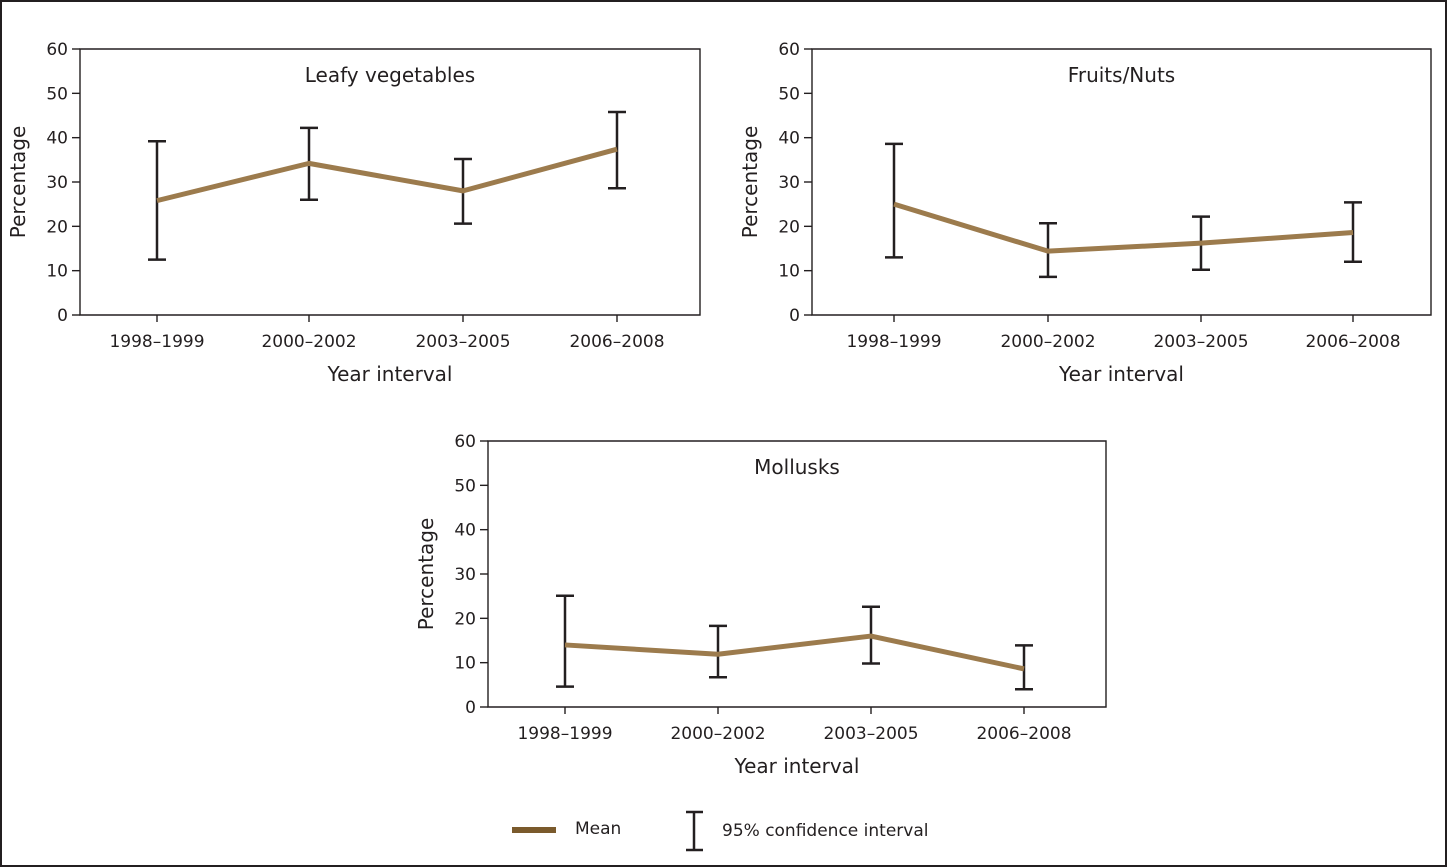  Describe the element at coordinates (797, 467) in the screenshot. I see `panel-title: Mollusks` at that location.